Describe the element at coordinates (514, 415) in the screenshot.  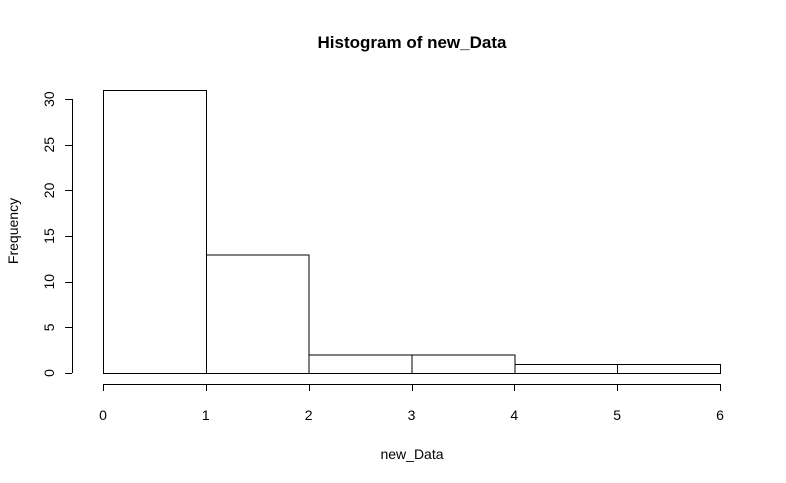
I see `x-tick-label-4: 4` at that location.